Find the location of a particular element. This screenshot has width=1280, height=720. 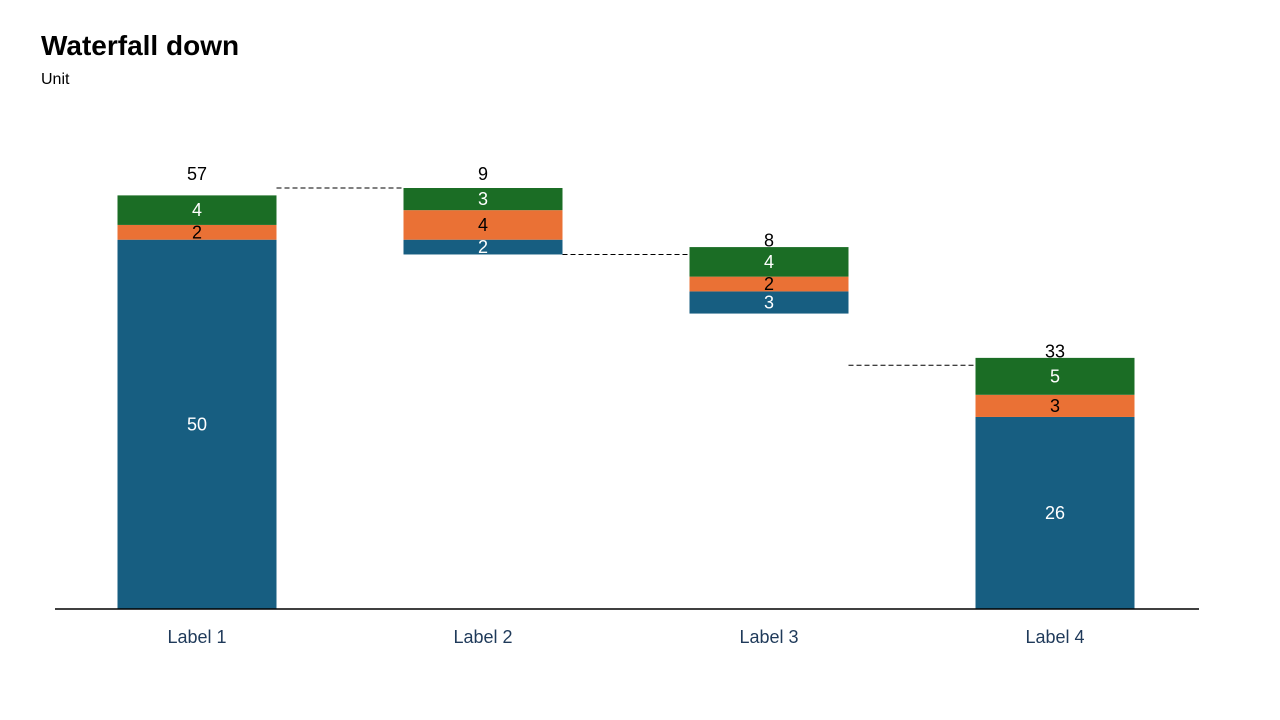

total-value-label: 9 is located at coordinates (483, 174).